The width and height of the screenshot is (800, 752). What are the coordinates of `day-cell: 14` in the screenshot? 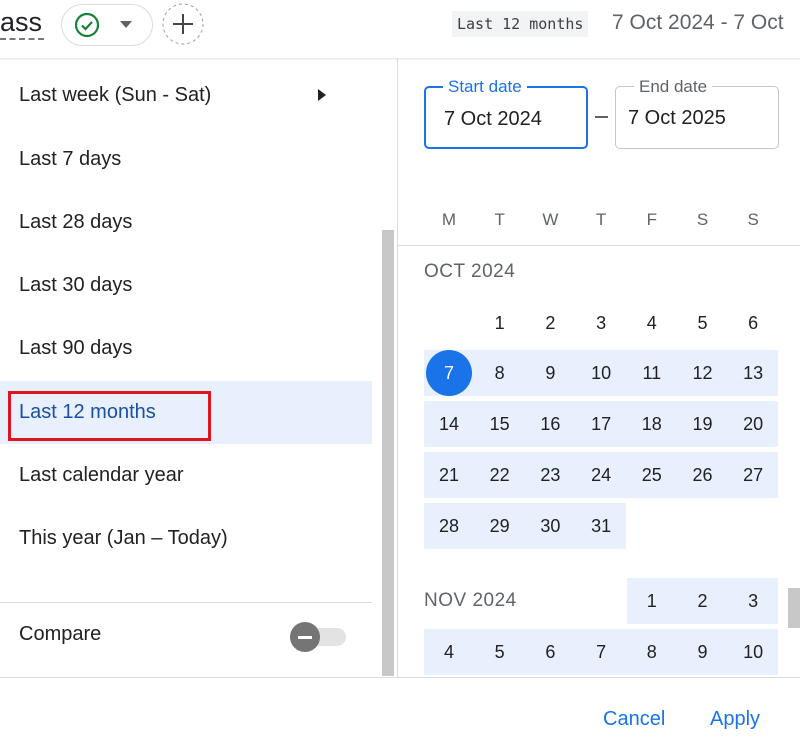 It's located at (449, 424).